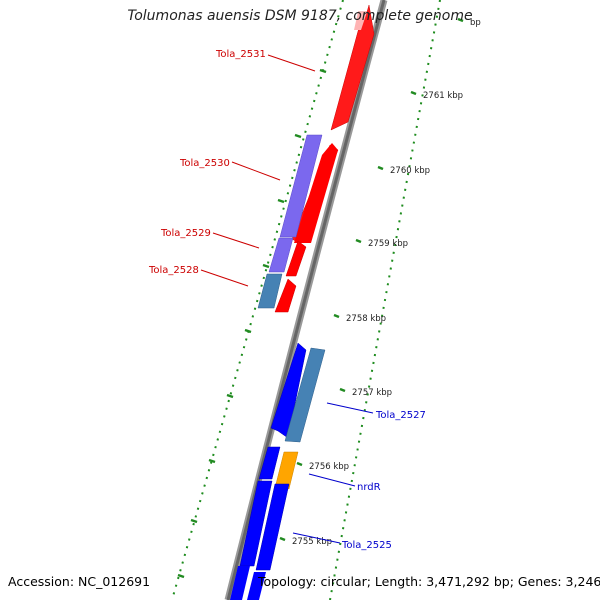 This screenshot has width=600, height=600. Describe the element at coordinates (366, 319) in the screenshot. I see `tick-label: 2758 kbp` at that location.